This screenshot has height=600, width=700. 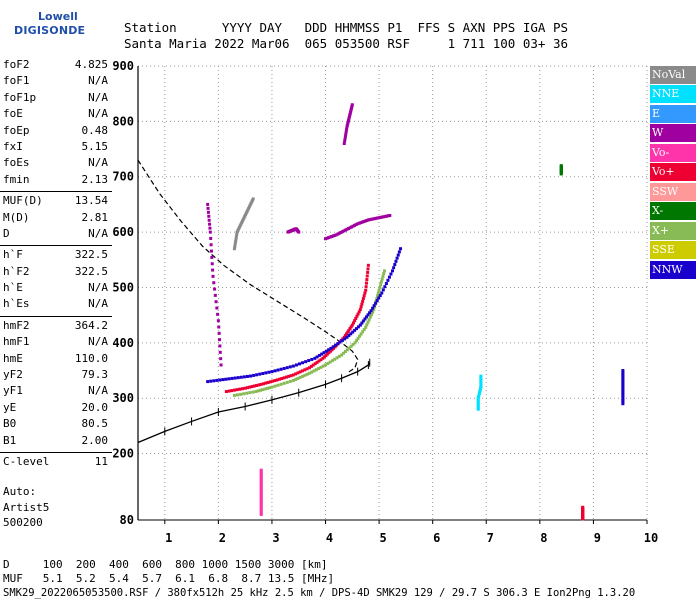 I want to click on x-tick-label: 6, so click(x=436, y=538).